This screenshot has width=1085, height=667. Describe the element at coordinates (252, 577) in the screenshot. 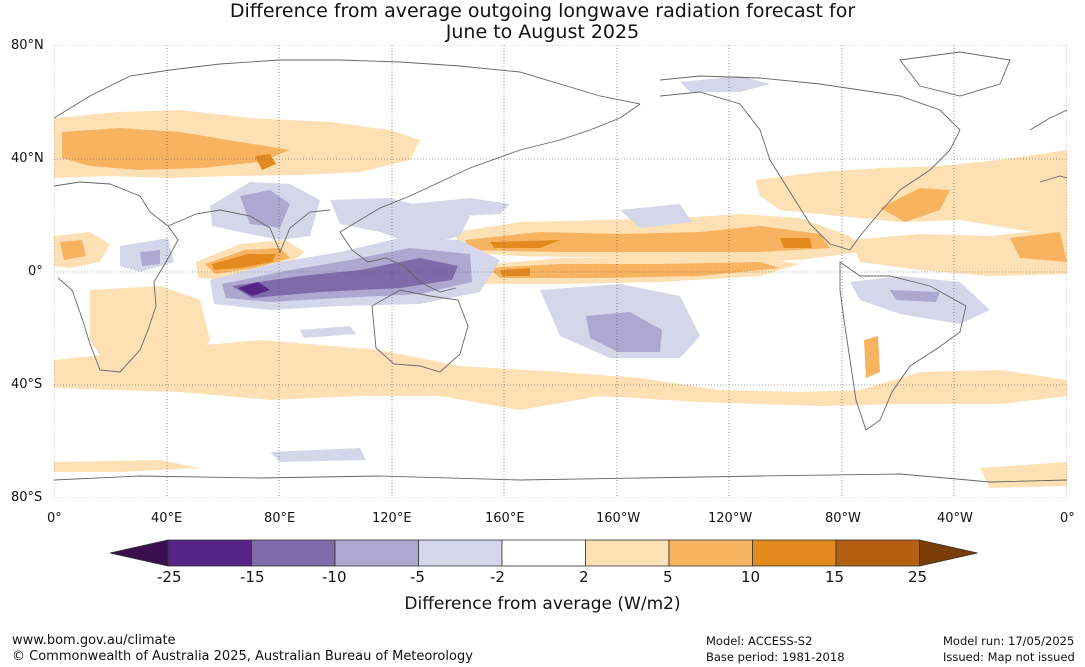

I see `colorbar-tick: -15` at that location.